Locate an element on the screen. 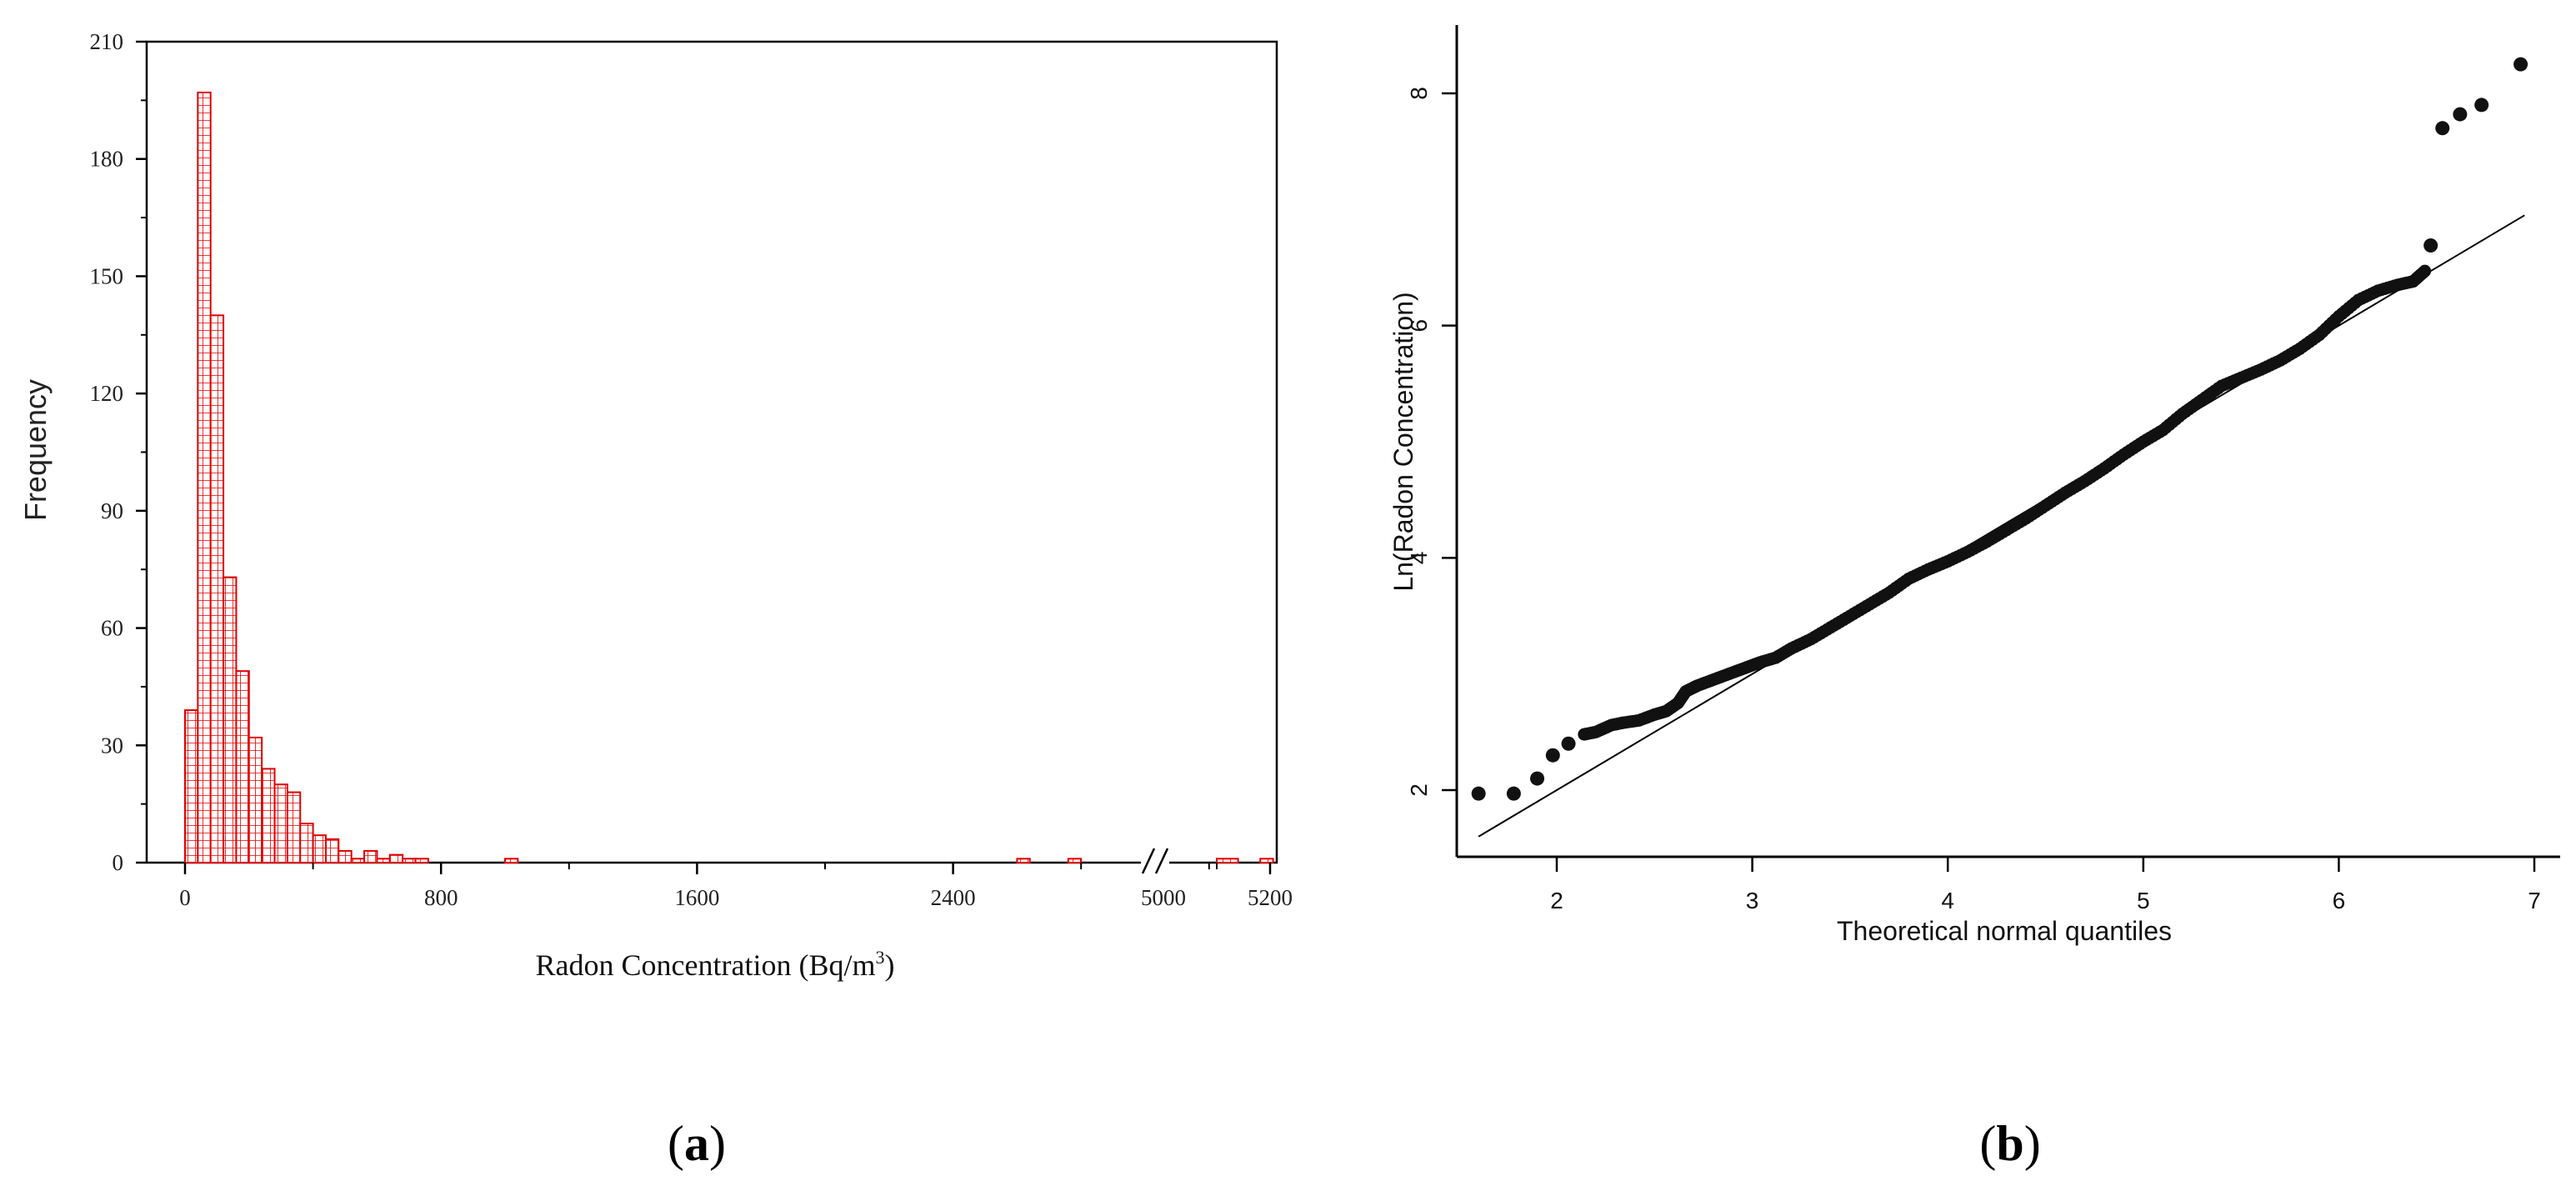 This screenshot has width=2576, height=1196. y-tick-label: 210 is located at coordinates (107, 41).